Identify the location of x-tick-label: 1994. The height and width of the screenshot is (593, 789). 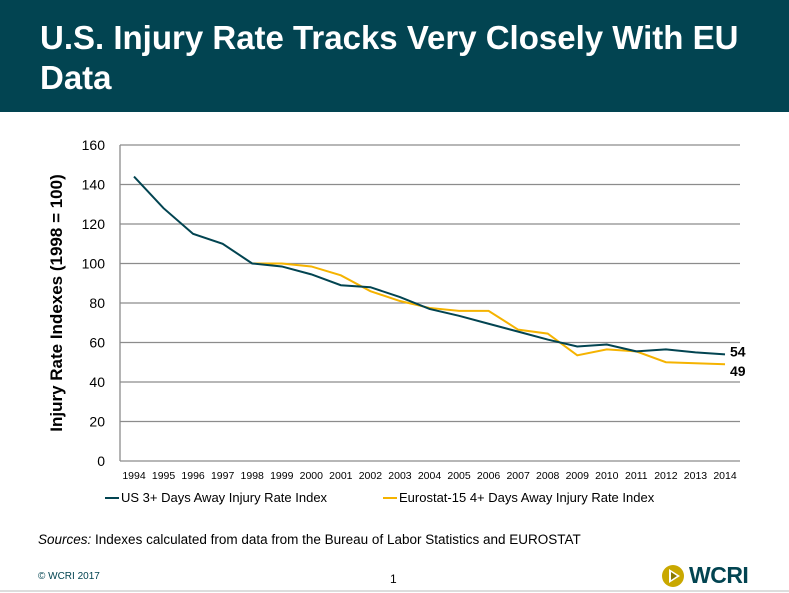
(134, 476).